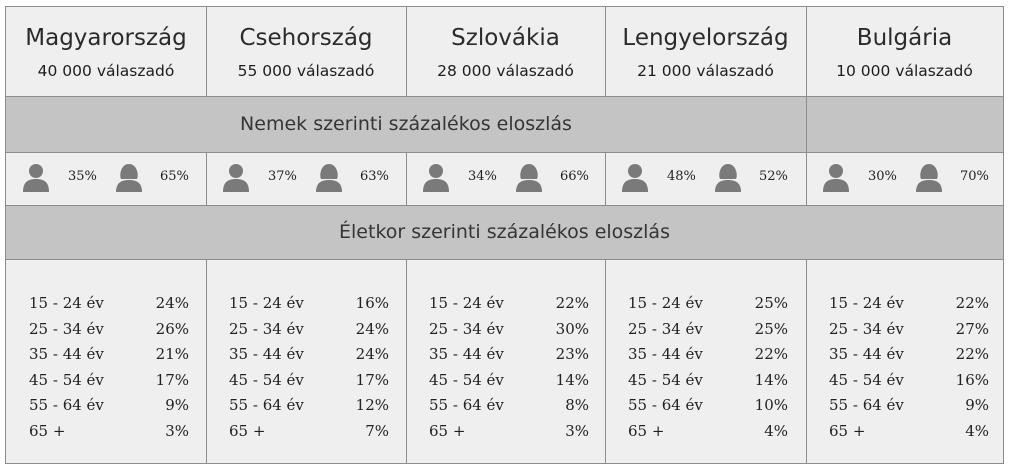  Describe the element at coordinates (904, 51) in the screenshot. I see `country-header-cell: Bulgária 10 000 válaszadó` at that location.